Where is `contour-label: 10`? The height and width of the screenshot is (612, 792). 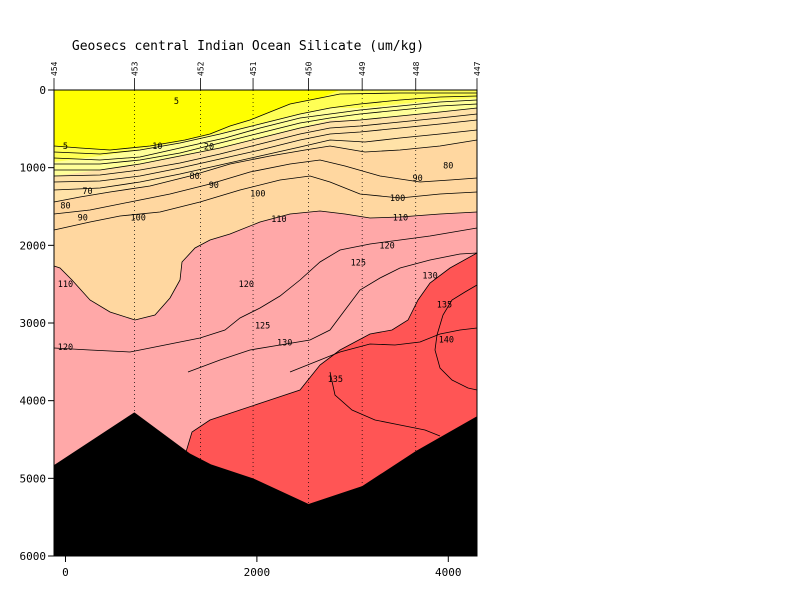 contour-label: 10 is located at coordinates (157, 147).